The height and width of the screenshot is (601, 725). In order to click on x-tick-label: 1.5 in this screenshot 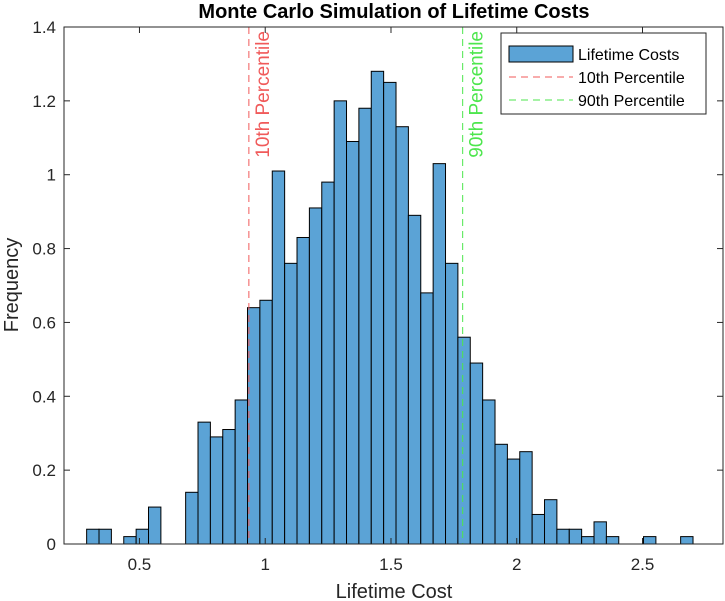, I will do `click(391, 564)`.